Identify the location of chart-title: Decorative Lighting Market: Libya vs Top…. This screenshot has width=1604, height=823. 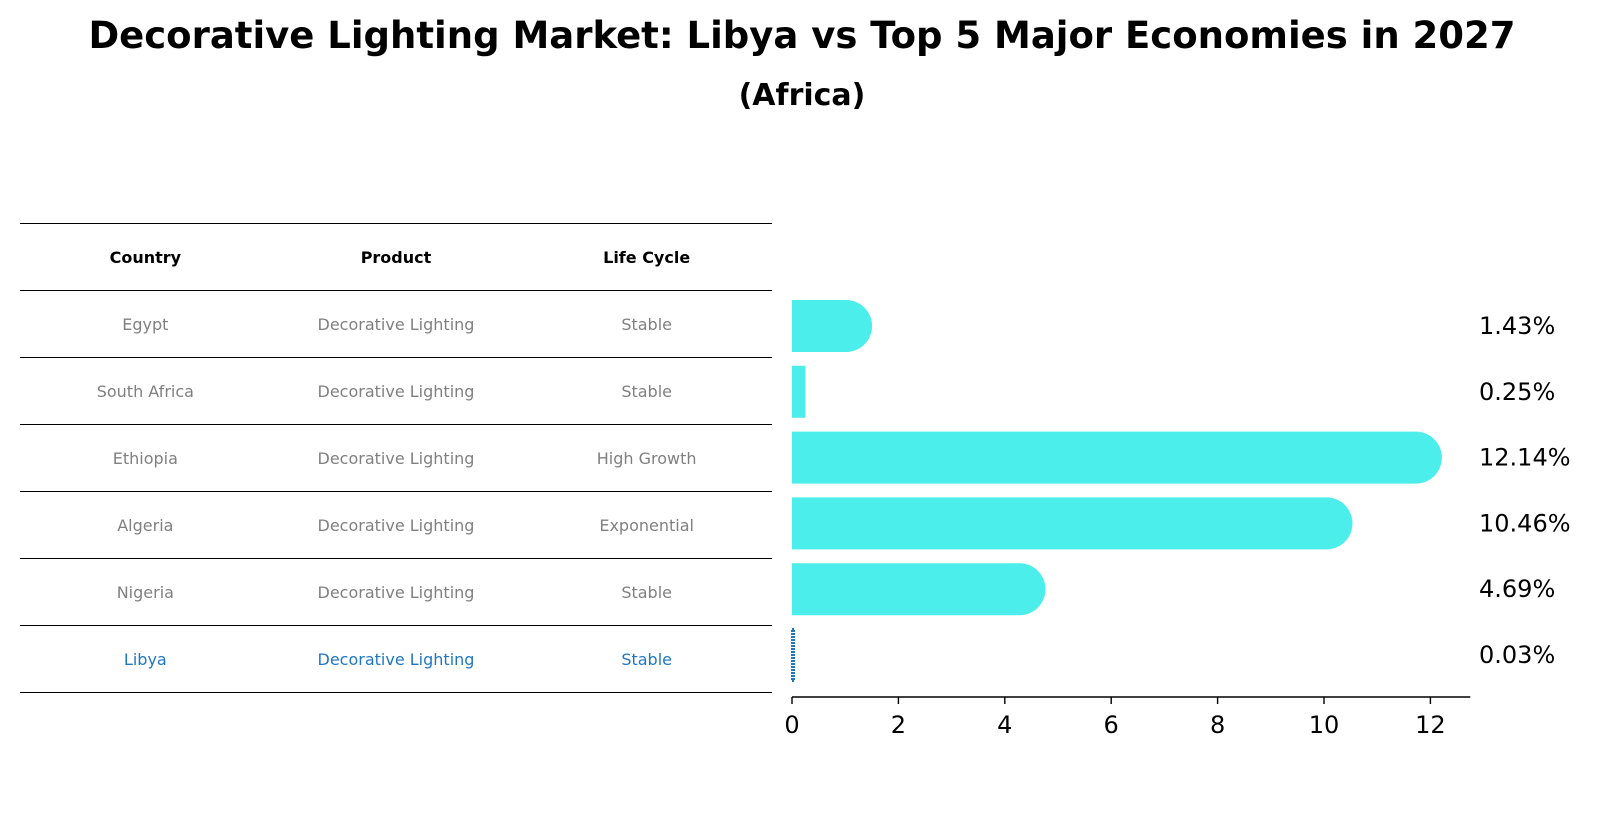
(802, 35).